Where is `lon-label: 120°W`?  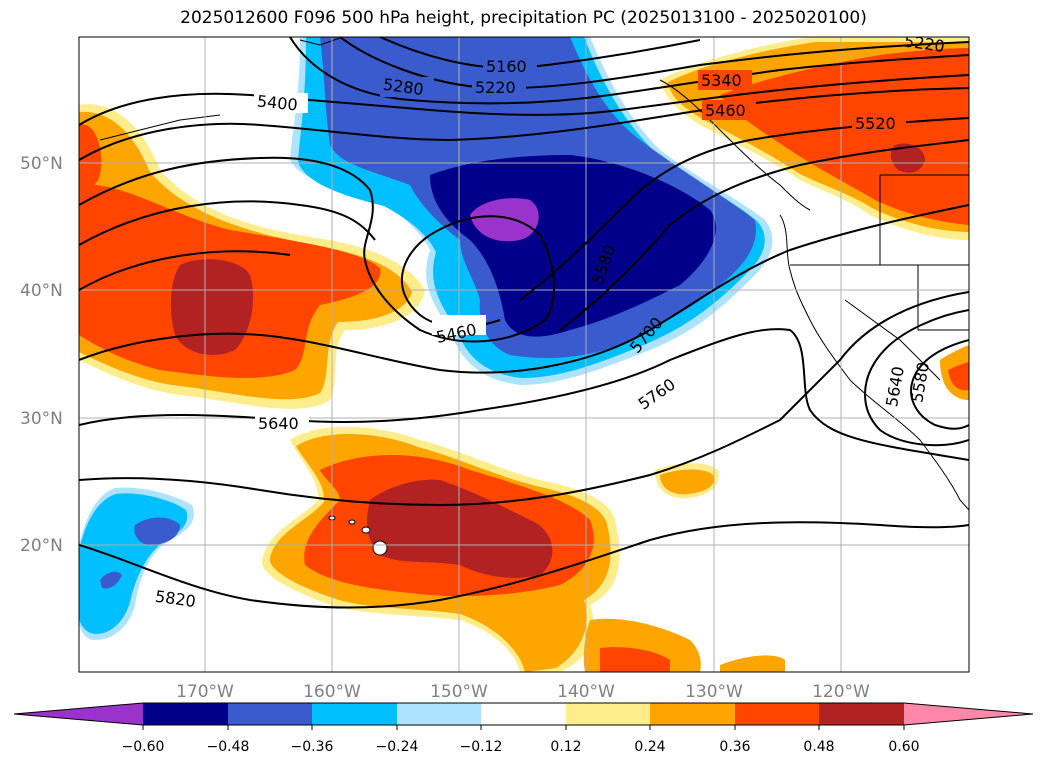
lon-label: 120°W is located at coordinates (841, 692).